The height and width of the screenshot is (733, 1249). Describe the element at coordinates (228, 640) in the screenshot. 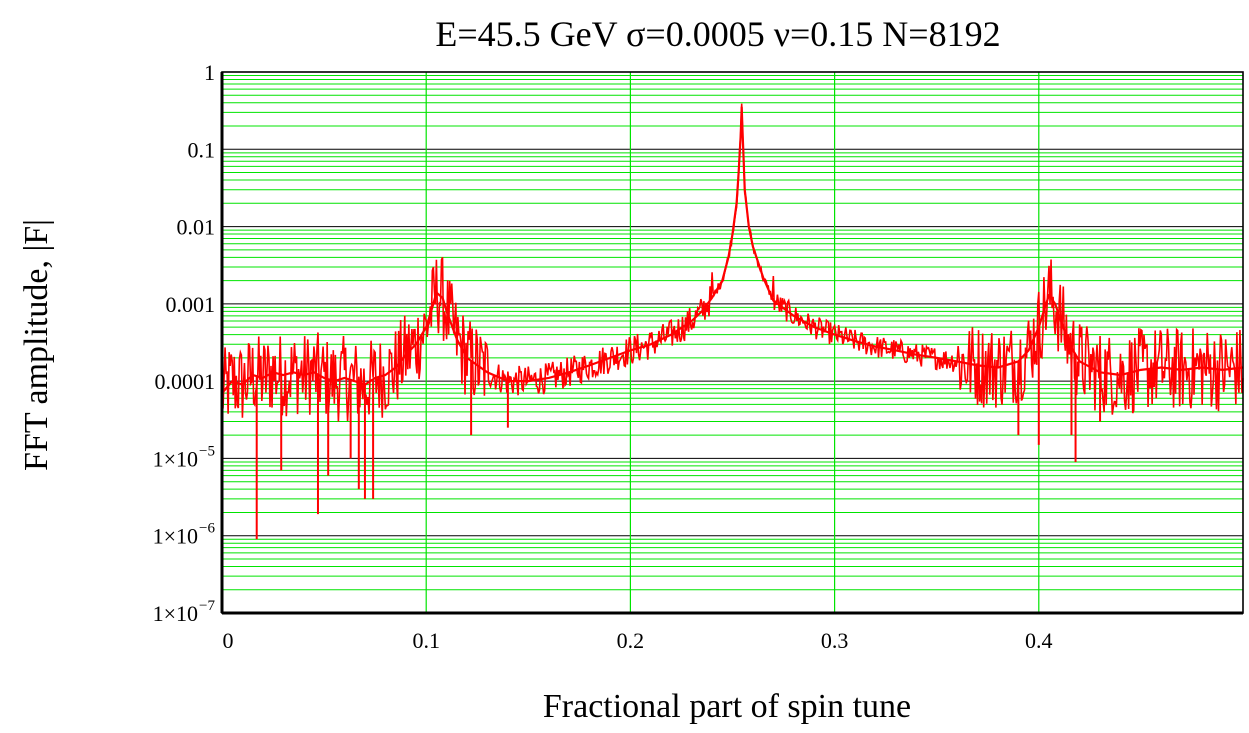

I see `x-tick-label: 0` at that location.